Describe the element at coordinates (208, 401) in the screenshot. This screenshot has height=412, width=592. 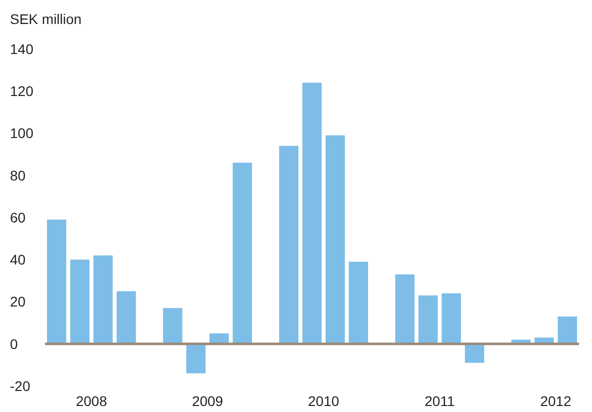
I see `text: 2009` at that location.